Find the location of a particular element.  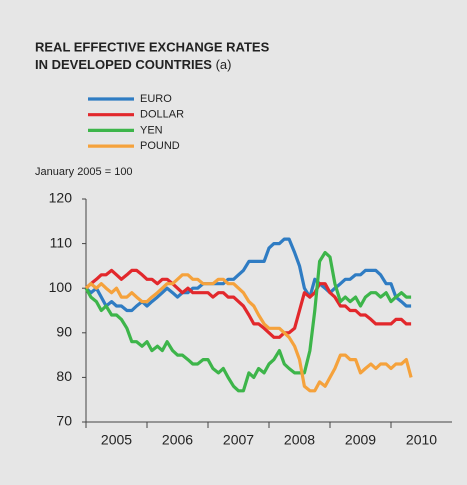

title-note: (a) is located at coordinates (224, 64).